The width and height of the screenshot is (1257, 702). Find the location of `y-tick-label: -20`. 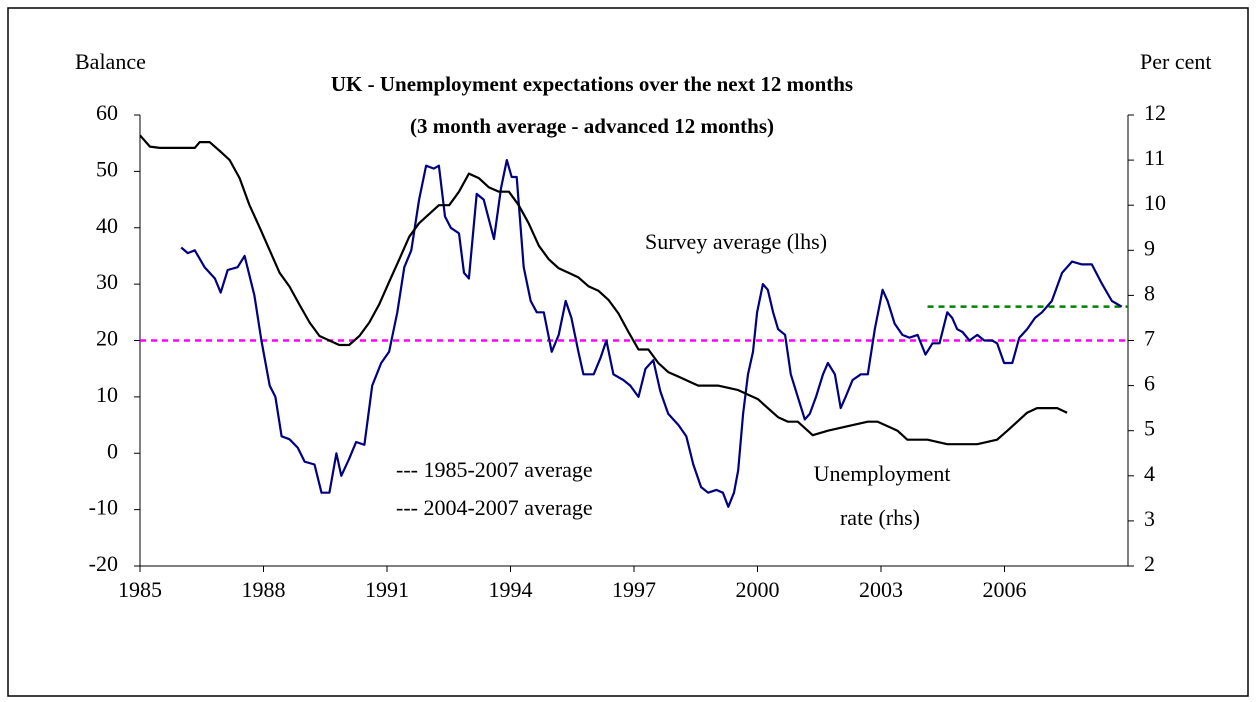

y-tick-label: -20 is located at coordinates (103, 563).